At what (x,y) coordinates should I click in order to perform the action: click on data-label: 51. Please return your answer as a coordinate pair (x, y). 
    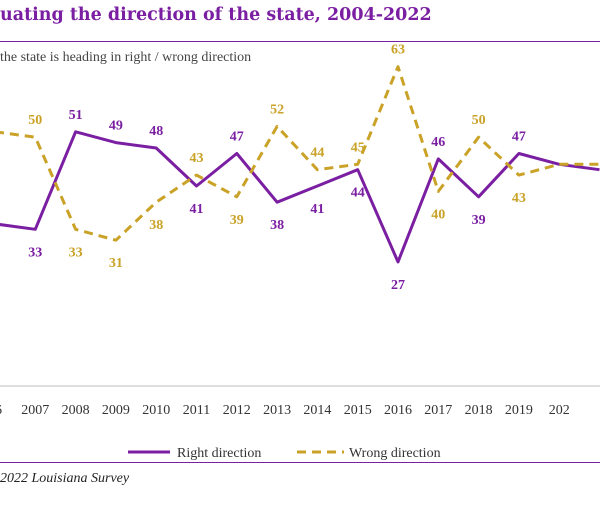
    Looking at the image, I should click on (76, 115).